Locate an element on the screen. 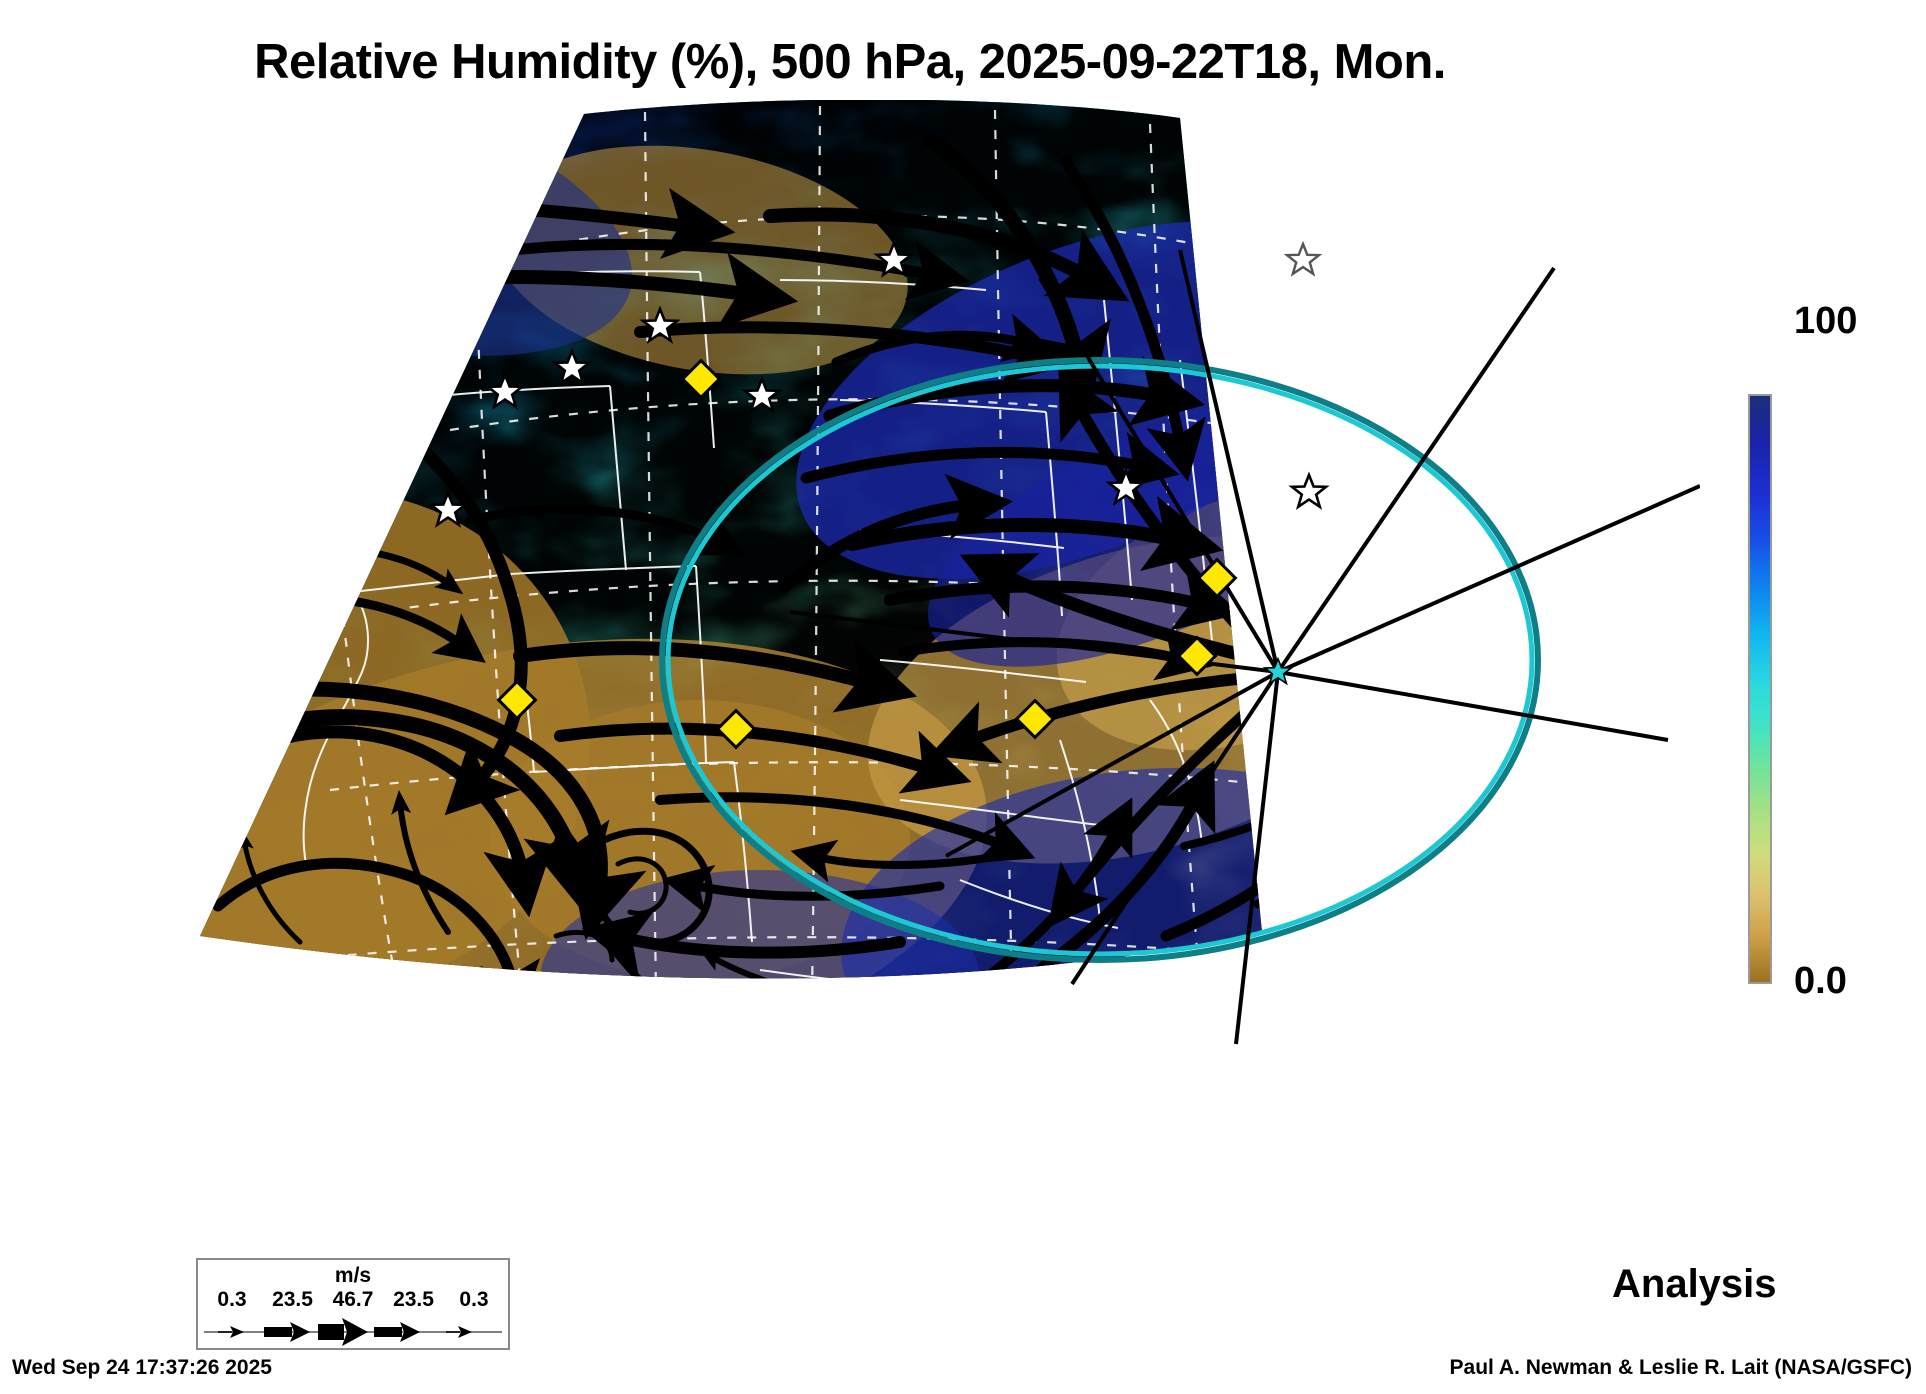  wind-speed-legend: m/s 0.3 23.5 46.7 23.5 0.3 is located at coordinates (353, 1304).